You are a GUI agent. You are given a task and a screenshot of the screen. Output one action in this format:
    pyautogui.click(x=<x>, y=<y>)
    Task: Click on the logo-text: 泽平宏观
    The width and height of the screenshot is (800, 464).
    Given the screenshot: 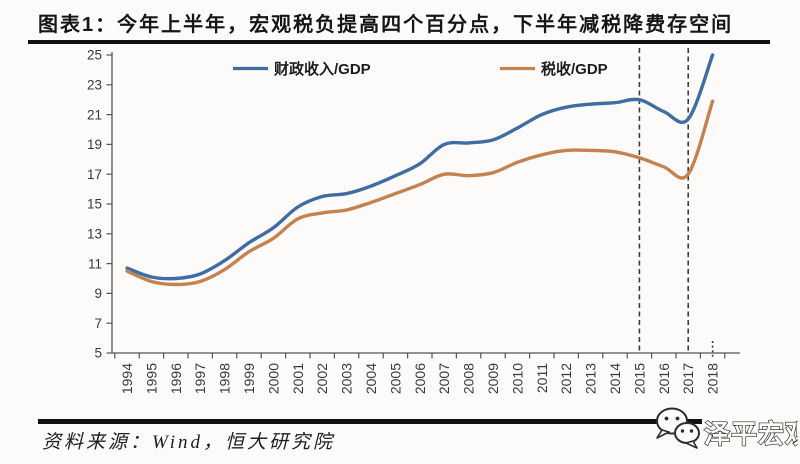 What is the action you would take?
    pyautogui.click(x=751, y=434)
    